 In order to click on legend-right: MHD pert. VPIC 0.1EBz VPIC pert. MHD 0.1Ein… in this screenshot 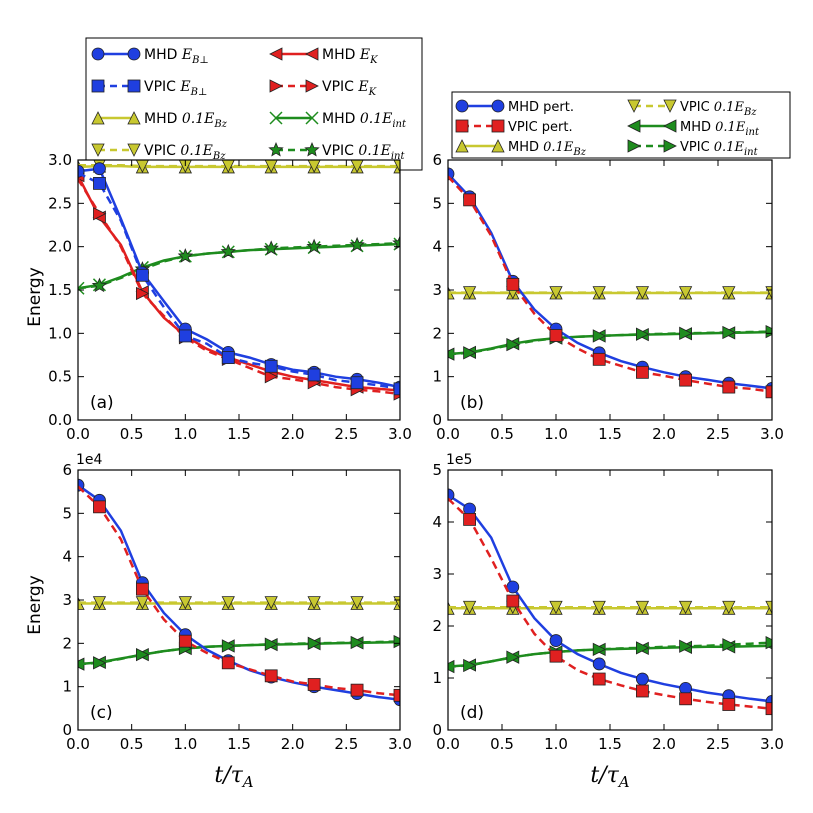, I will do `click(621, 125)`.